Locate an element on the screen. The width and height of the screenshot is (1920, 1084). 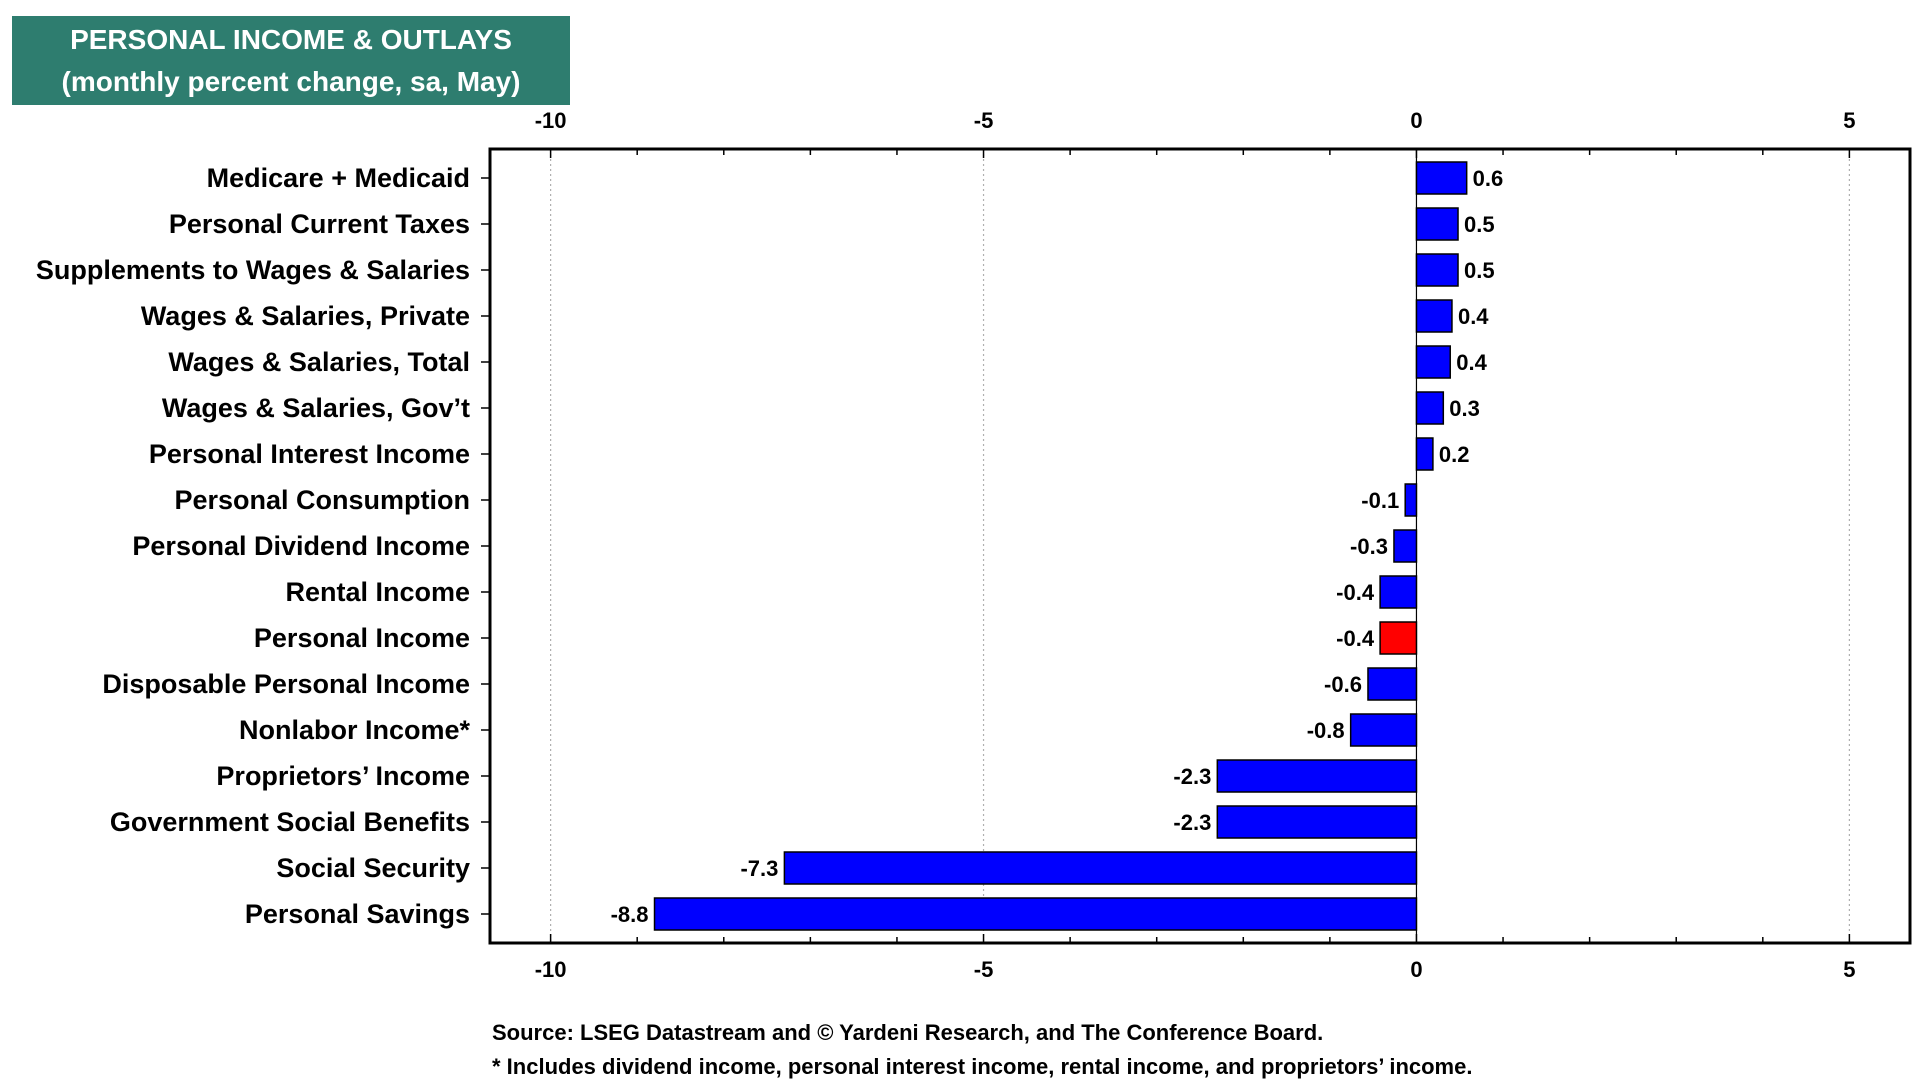
category-label: Supplements to Wages & Salaries is located at coordinates (253, 270).